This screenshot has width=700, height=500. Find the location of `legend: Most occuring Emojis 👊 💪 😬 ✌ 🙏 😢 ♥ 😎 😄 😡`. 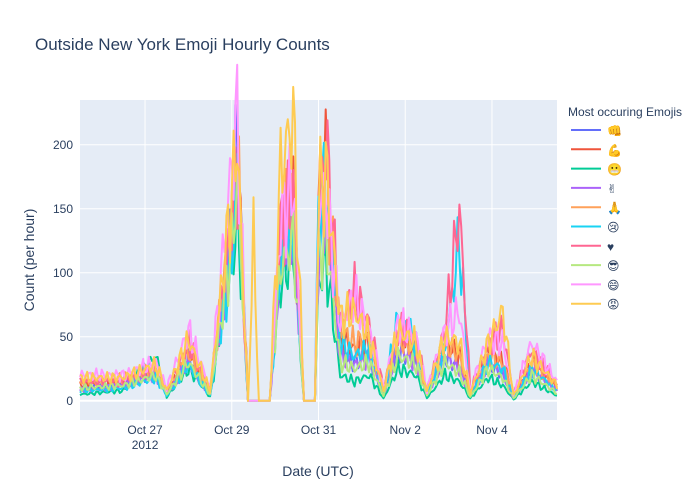

legend: Most occuring Emojis 👊 💪 😬 ✌ 🙏 😢 ♥ 😎 😄 😡 is located at coordinates (625, 208).